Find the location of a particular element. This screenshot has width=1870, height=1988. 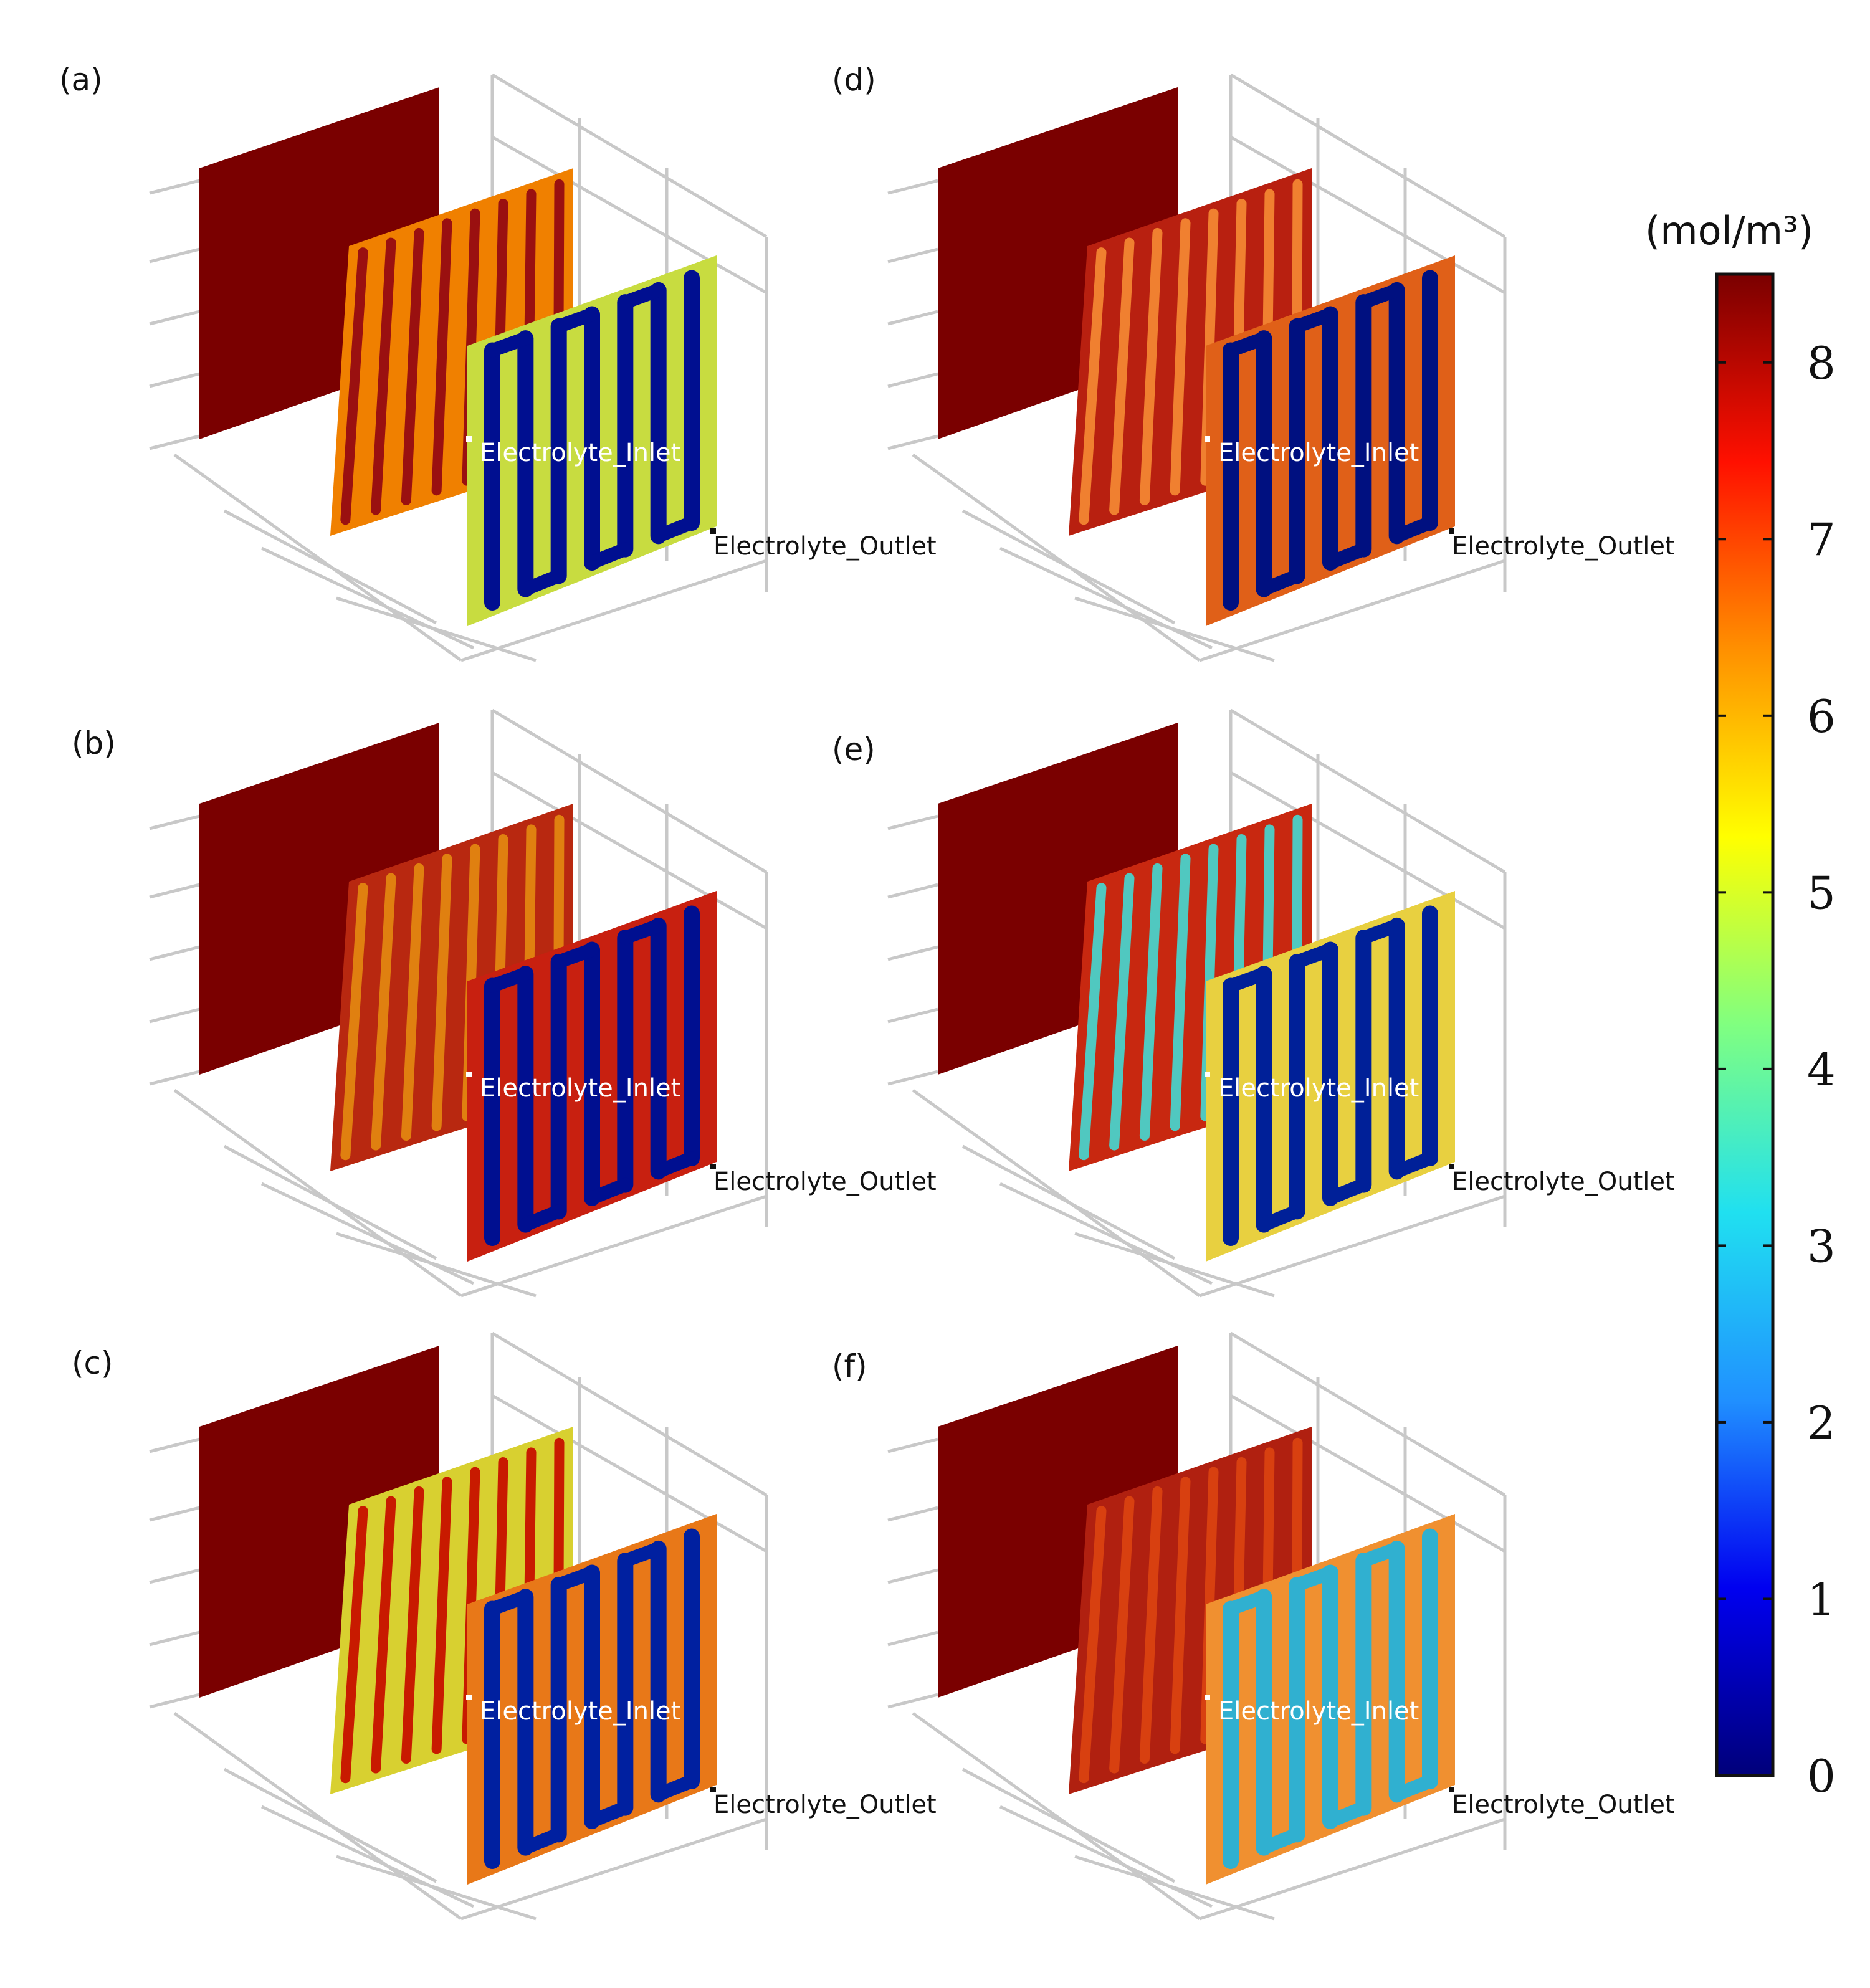

panel-f: (f) Electrolyte_Inlet Electrolyte_Outlet is located at coordinates (1253, 1626).